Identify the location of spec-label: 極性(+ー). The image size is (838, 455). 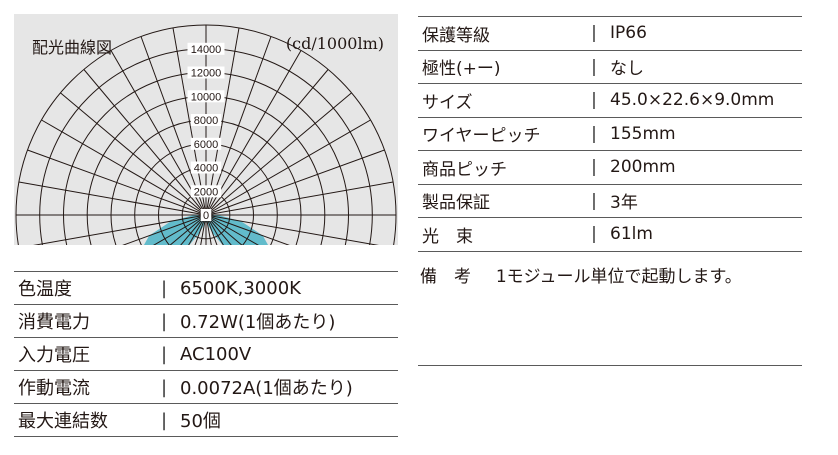
(500, 67).